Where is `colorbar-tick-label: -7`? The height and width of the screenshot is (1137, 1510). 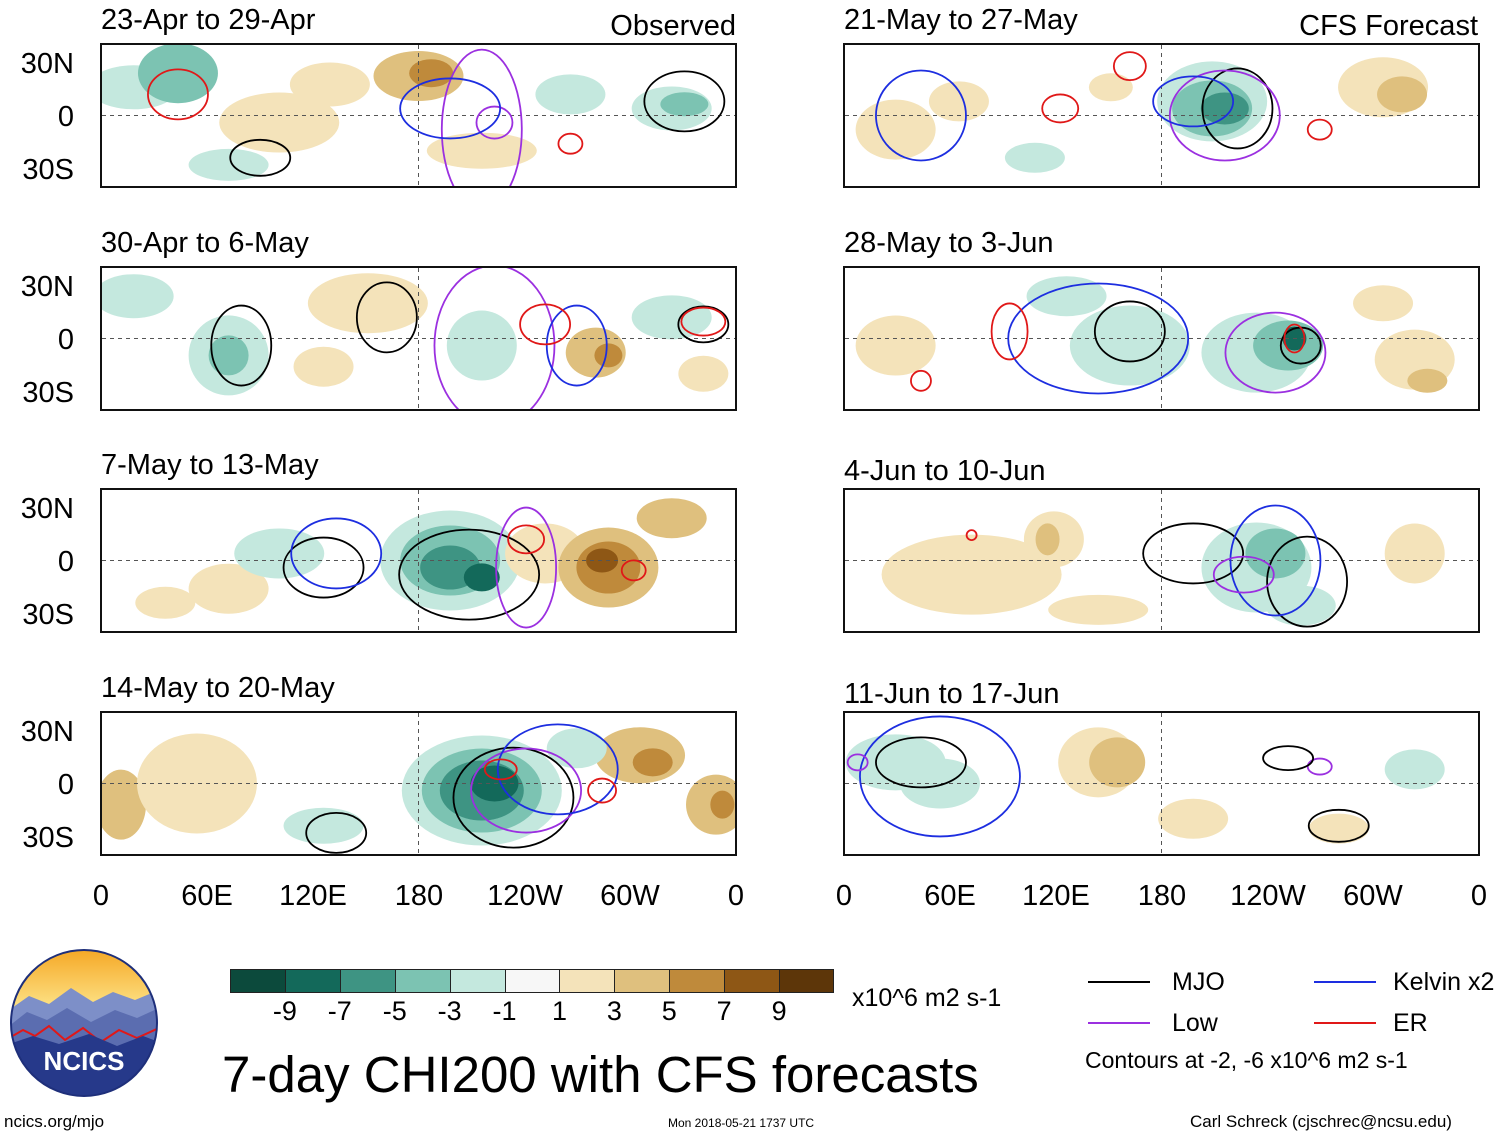
colorbar-tick-label: -7 is located at coordinates (339, 1011).